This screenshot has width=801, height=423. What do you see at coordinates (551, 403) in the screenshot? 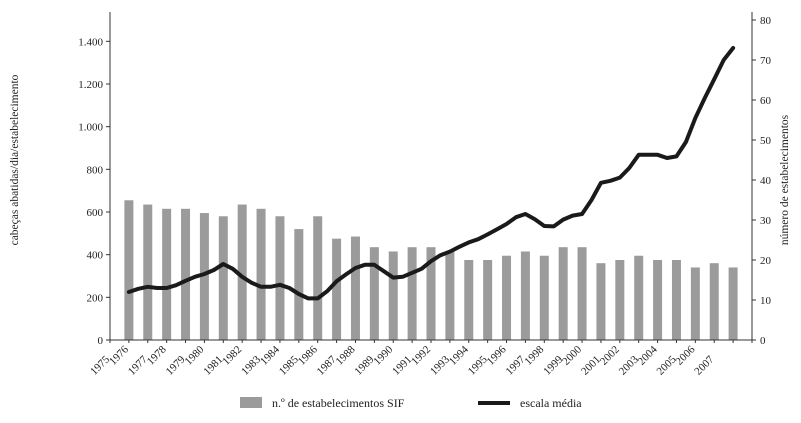
I see `legend-line-label: escala média` at bounding box center [551, 403].